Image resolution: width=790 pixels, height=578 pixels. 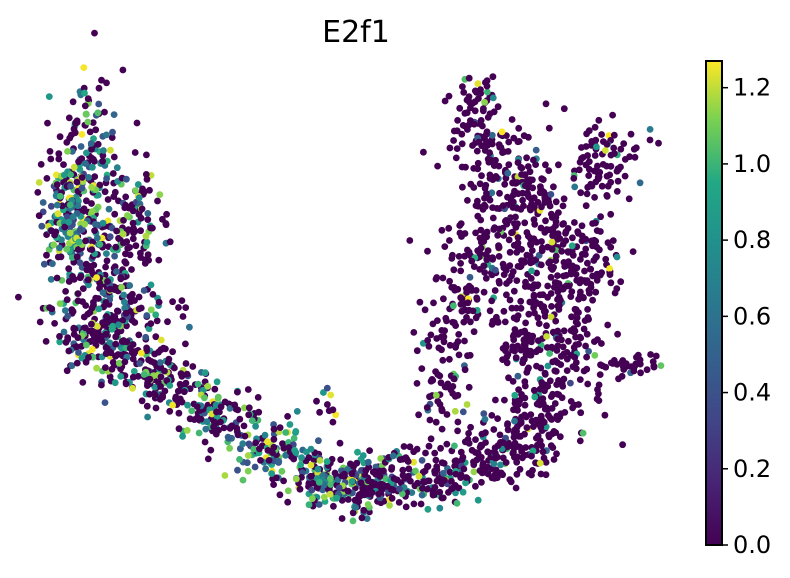 I want to click on colorbar-gradient, so click(x=714, y=303).